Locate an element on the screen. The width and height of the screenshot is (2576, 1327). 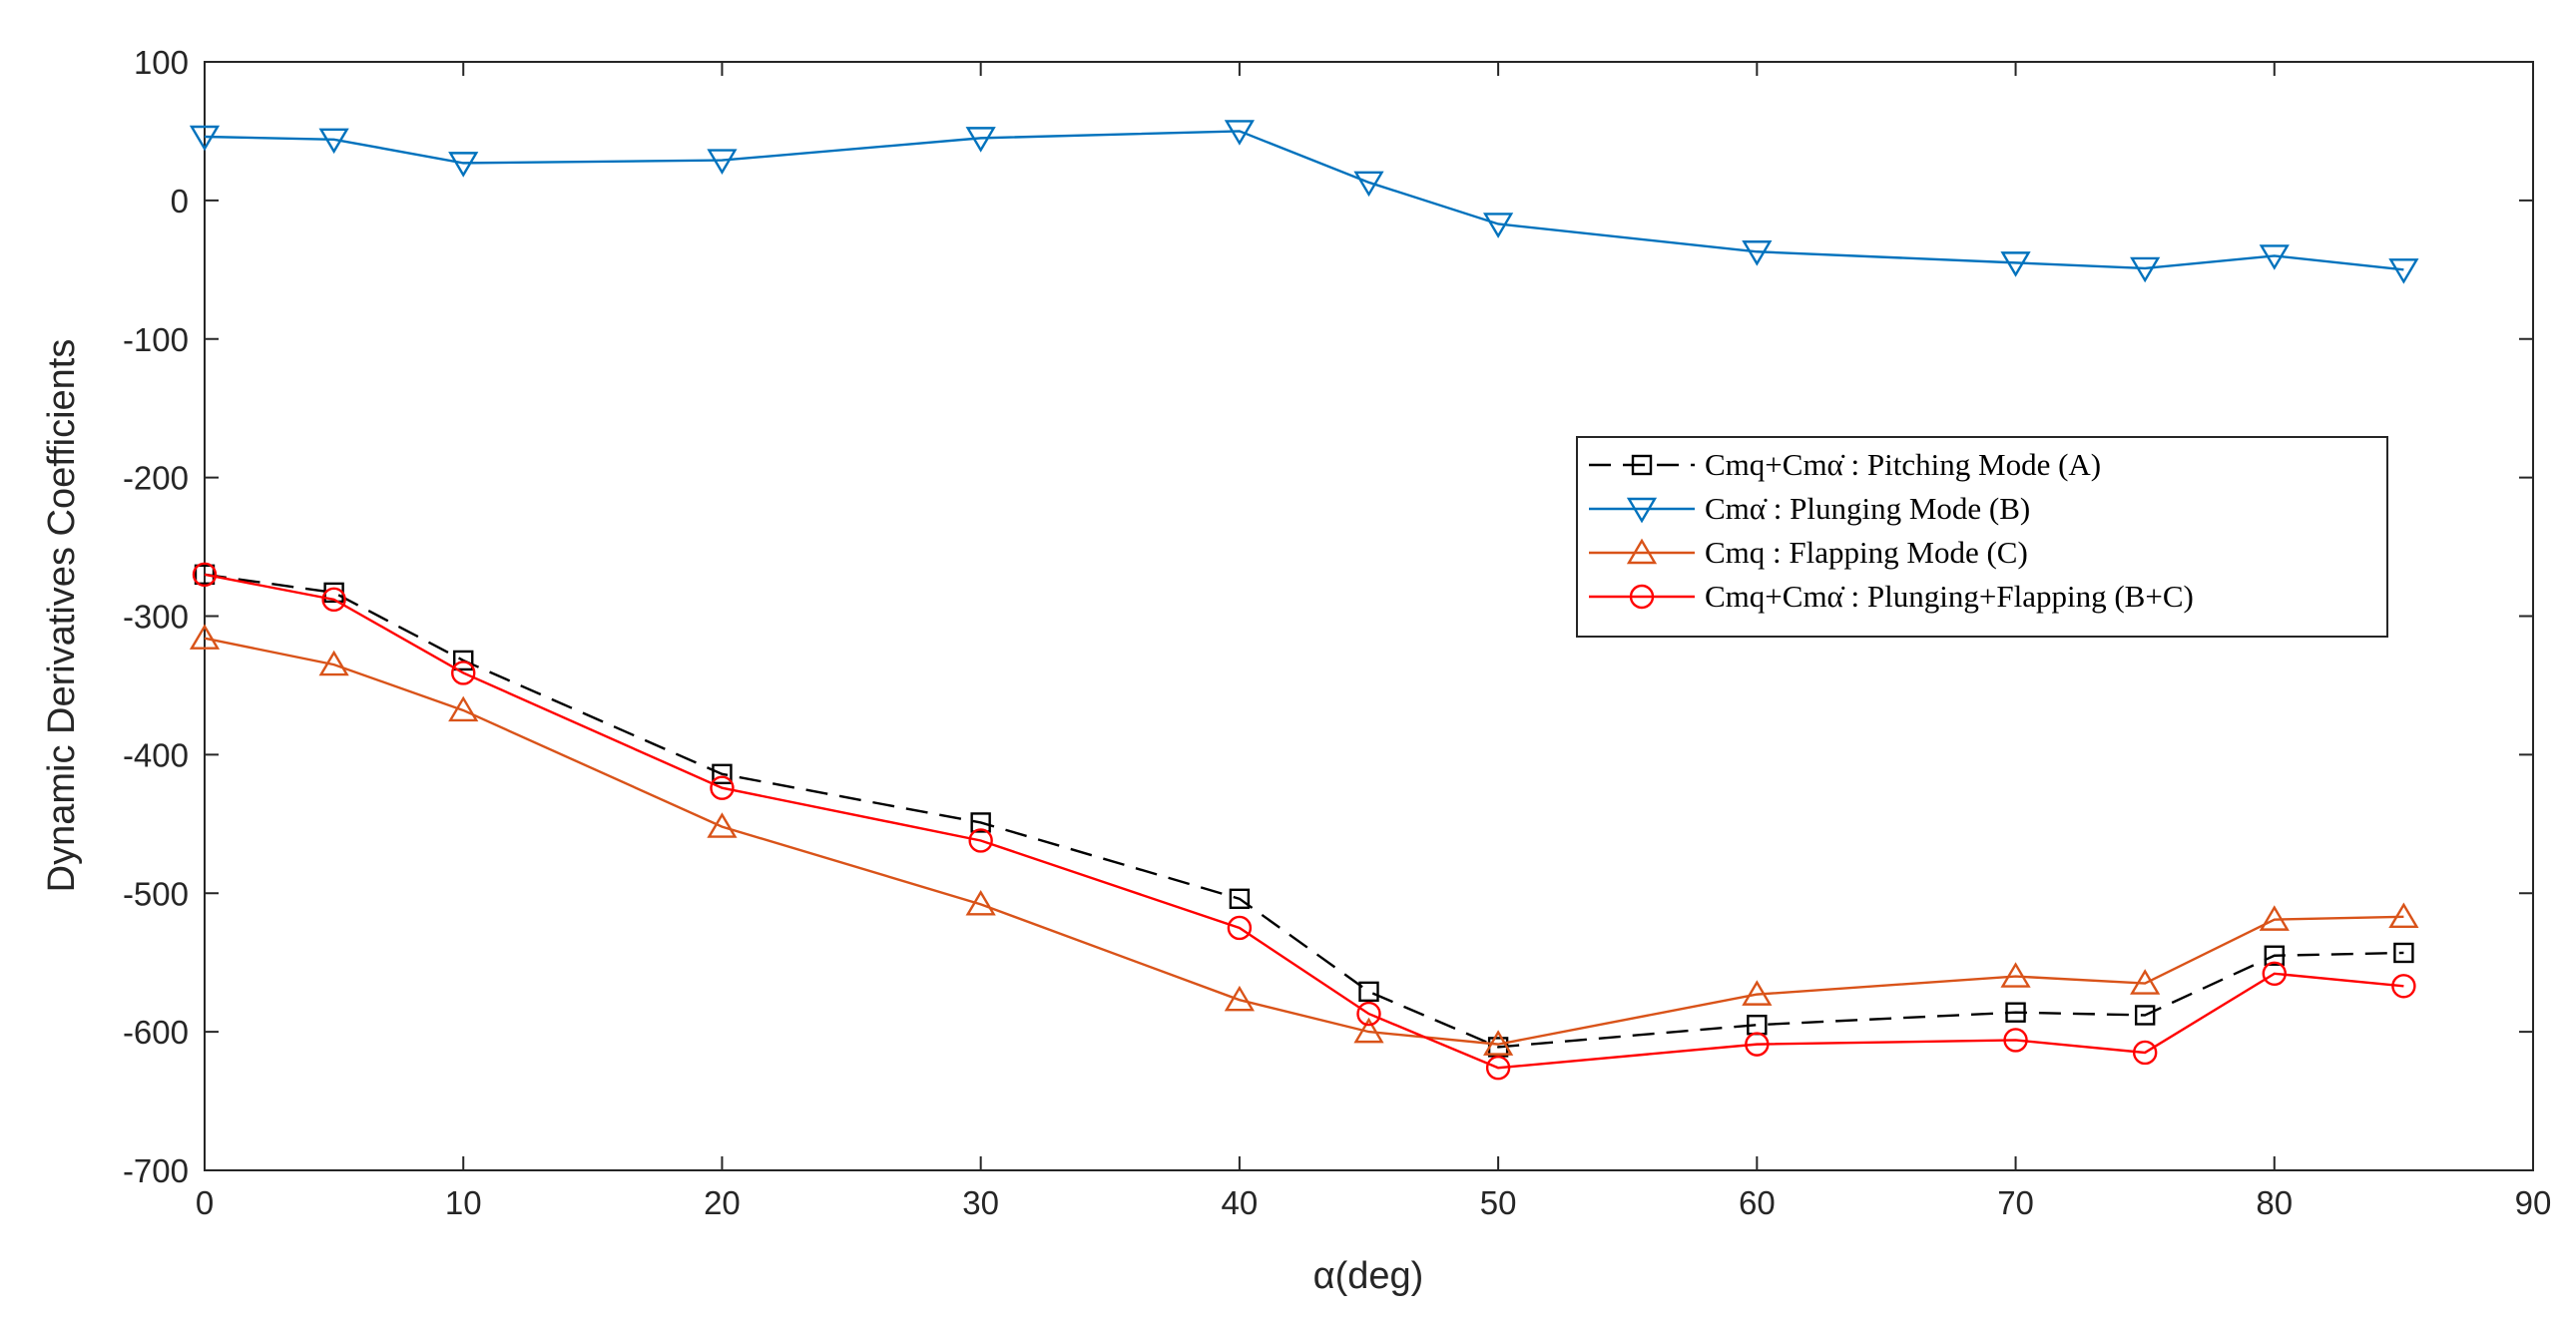
x-tick-label: 40 is located at coordinates (1240, 1202).